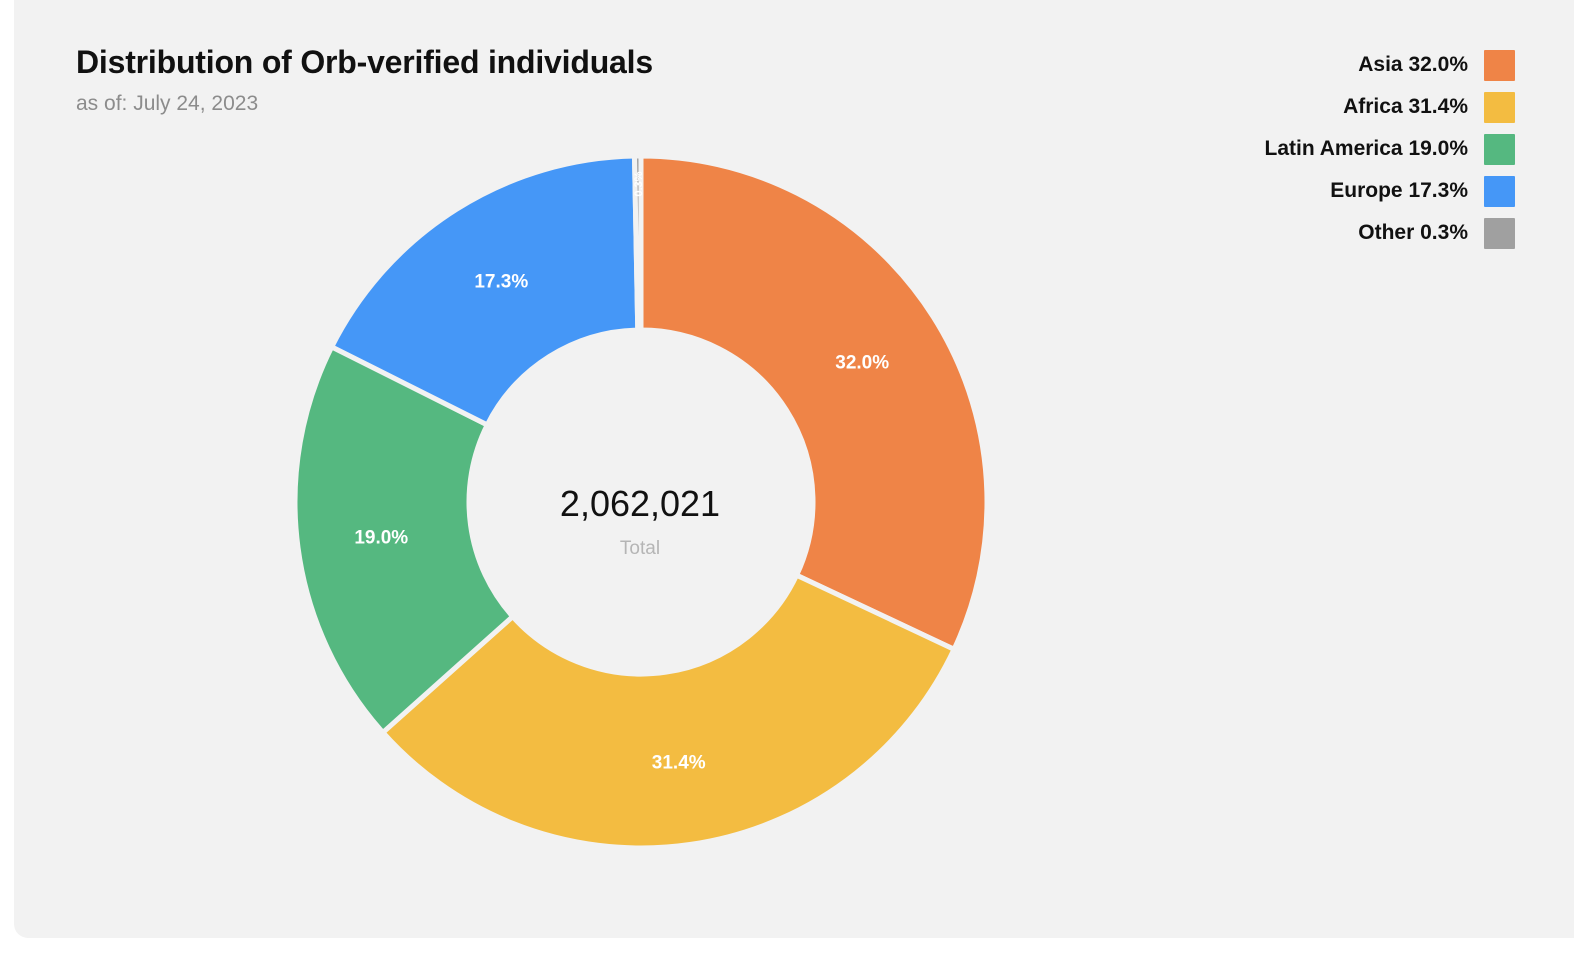  Describe the element at coordinates (814, 403) in the screenshot. I see `donut-slice-asia` at that location.